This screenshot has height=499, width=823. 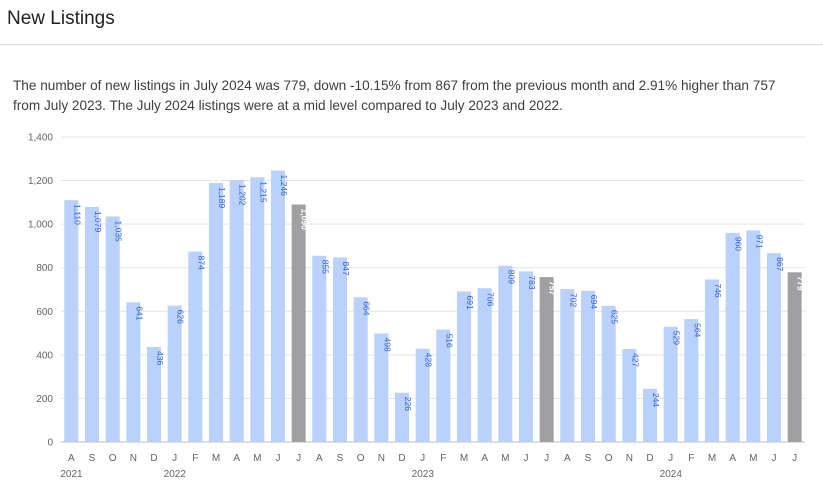 I want to click on data-label: 783, so click(x=532, y=282).